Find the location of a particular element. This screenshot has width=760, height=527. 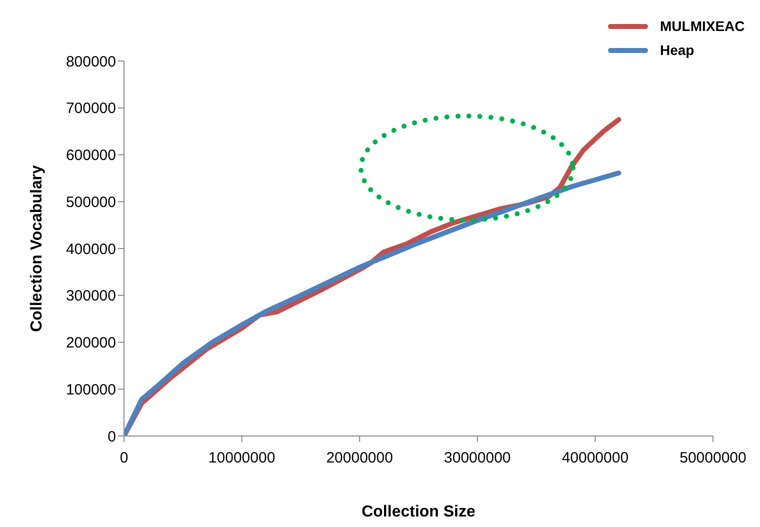

x-axis-title: Collection Size is located at coordinates (419, 511).